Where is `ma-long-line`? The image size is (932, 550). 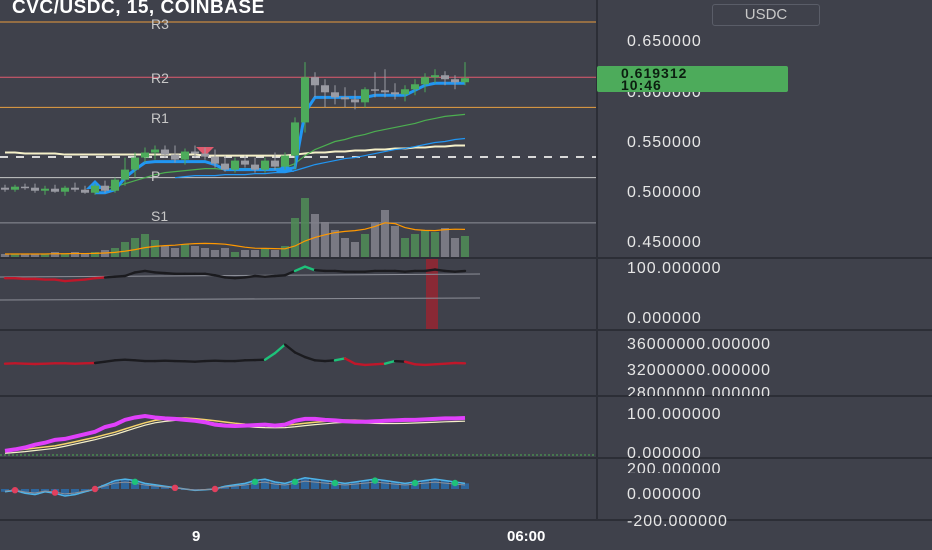
ma-long-line is located at coordinates (235, 150).